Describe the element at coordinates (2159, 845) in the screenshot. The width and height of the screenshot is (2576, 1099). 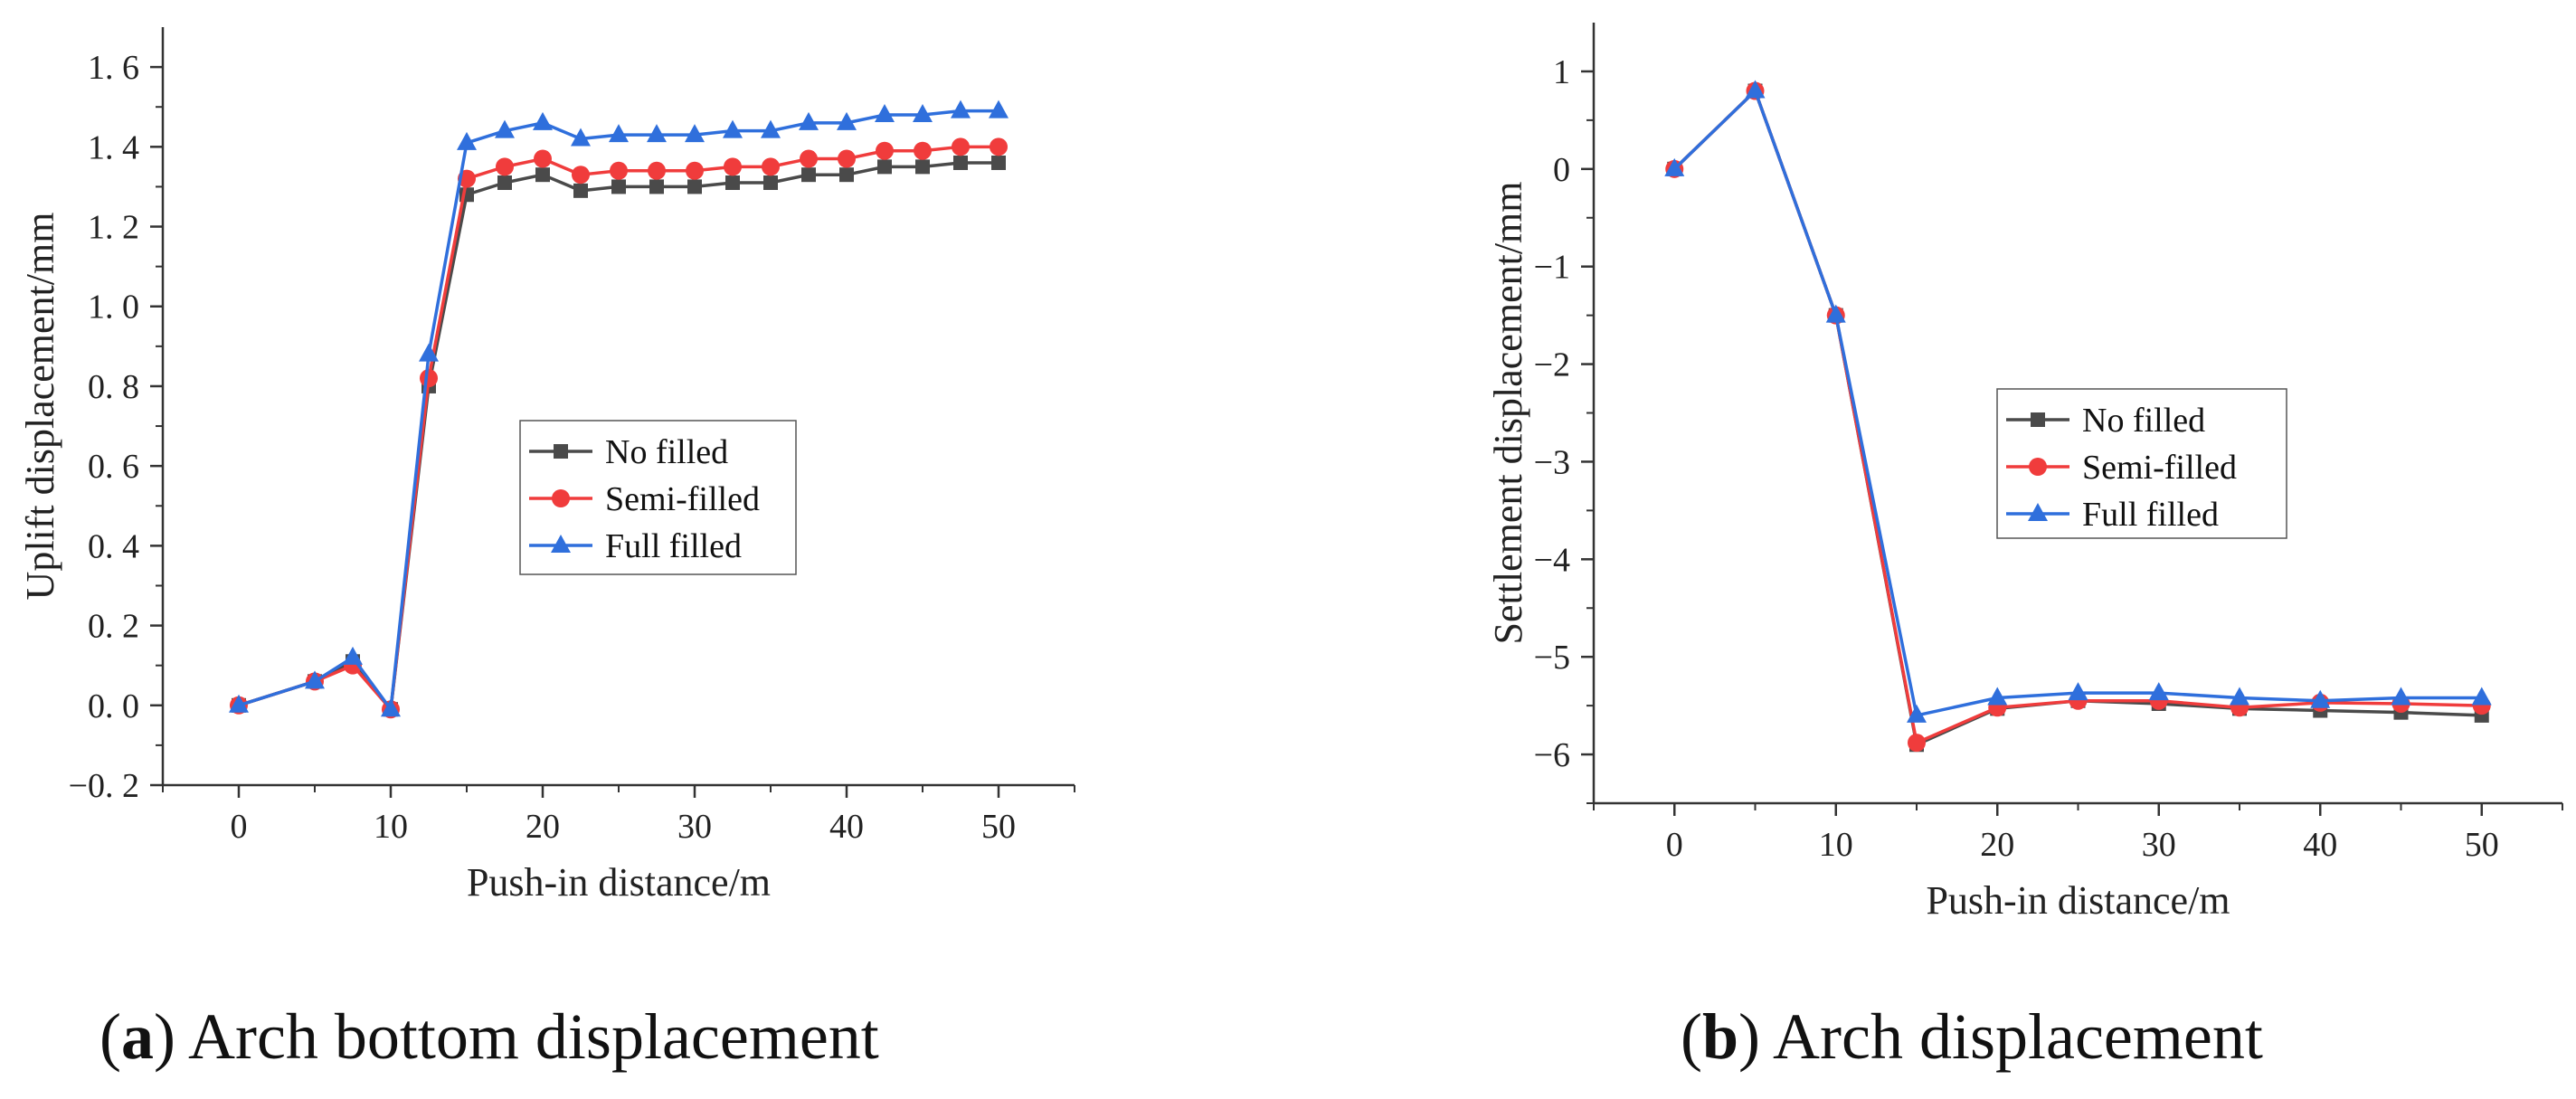
I see `chart-b-x-tick-label: 30` at that location.